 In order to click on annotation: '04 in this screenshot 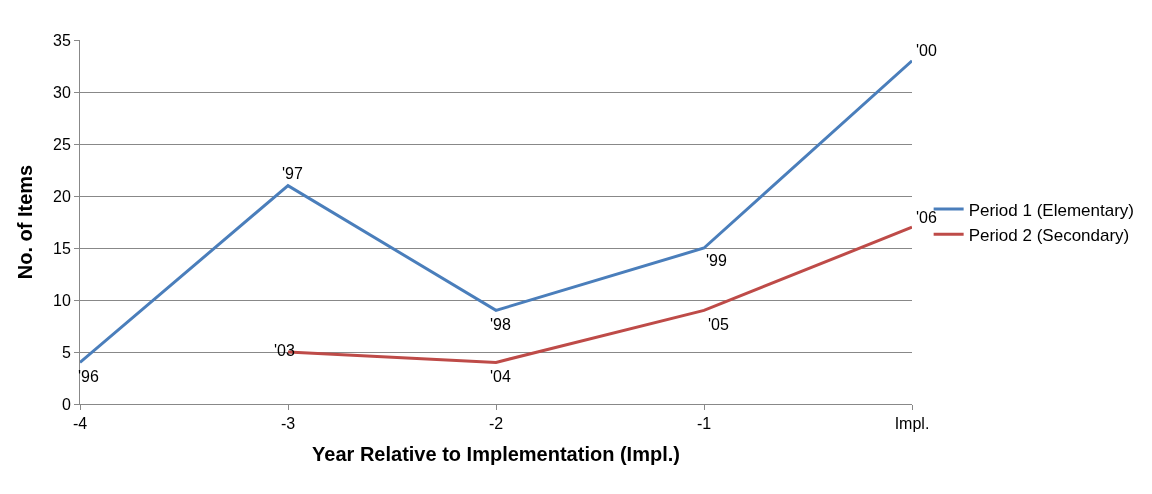, I will do `click(500, 376)`.